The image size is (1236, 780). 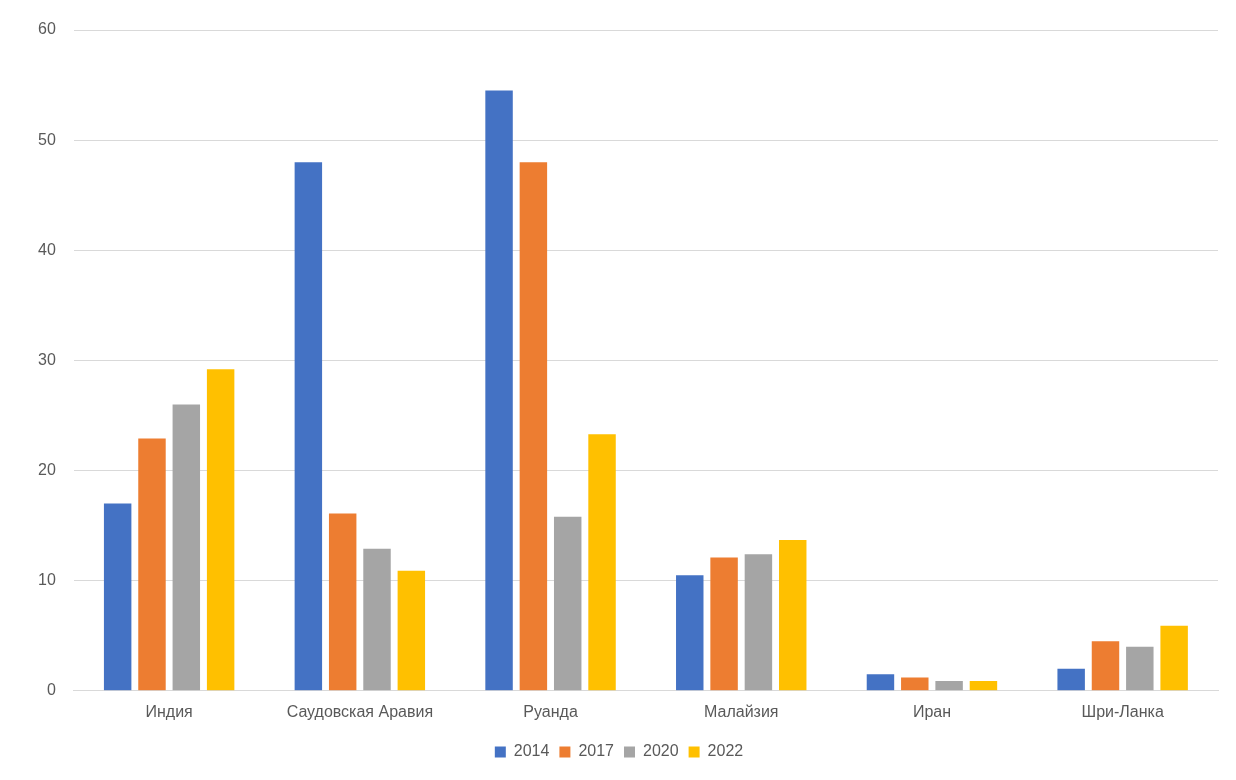 What do you see at coordinates (932, 711) in the screenshot?
I see `x-tick-label: Иран` at bounding box center [932, 711].